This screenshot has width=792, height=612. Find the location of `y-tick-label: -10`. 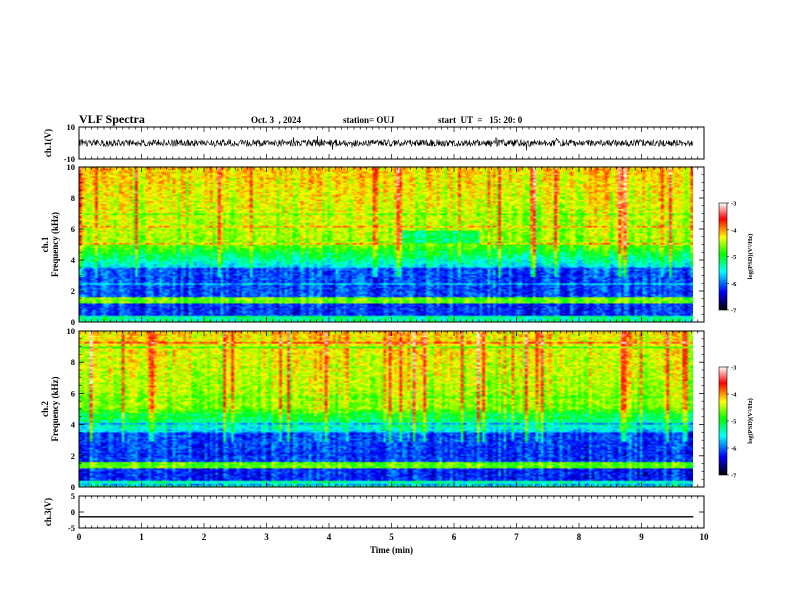

y-tick-label: -10 is located at coordinates (69, 159).